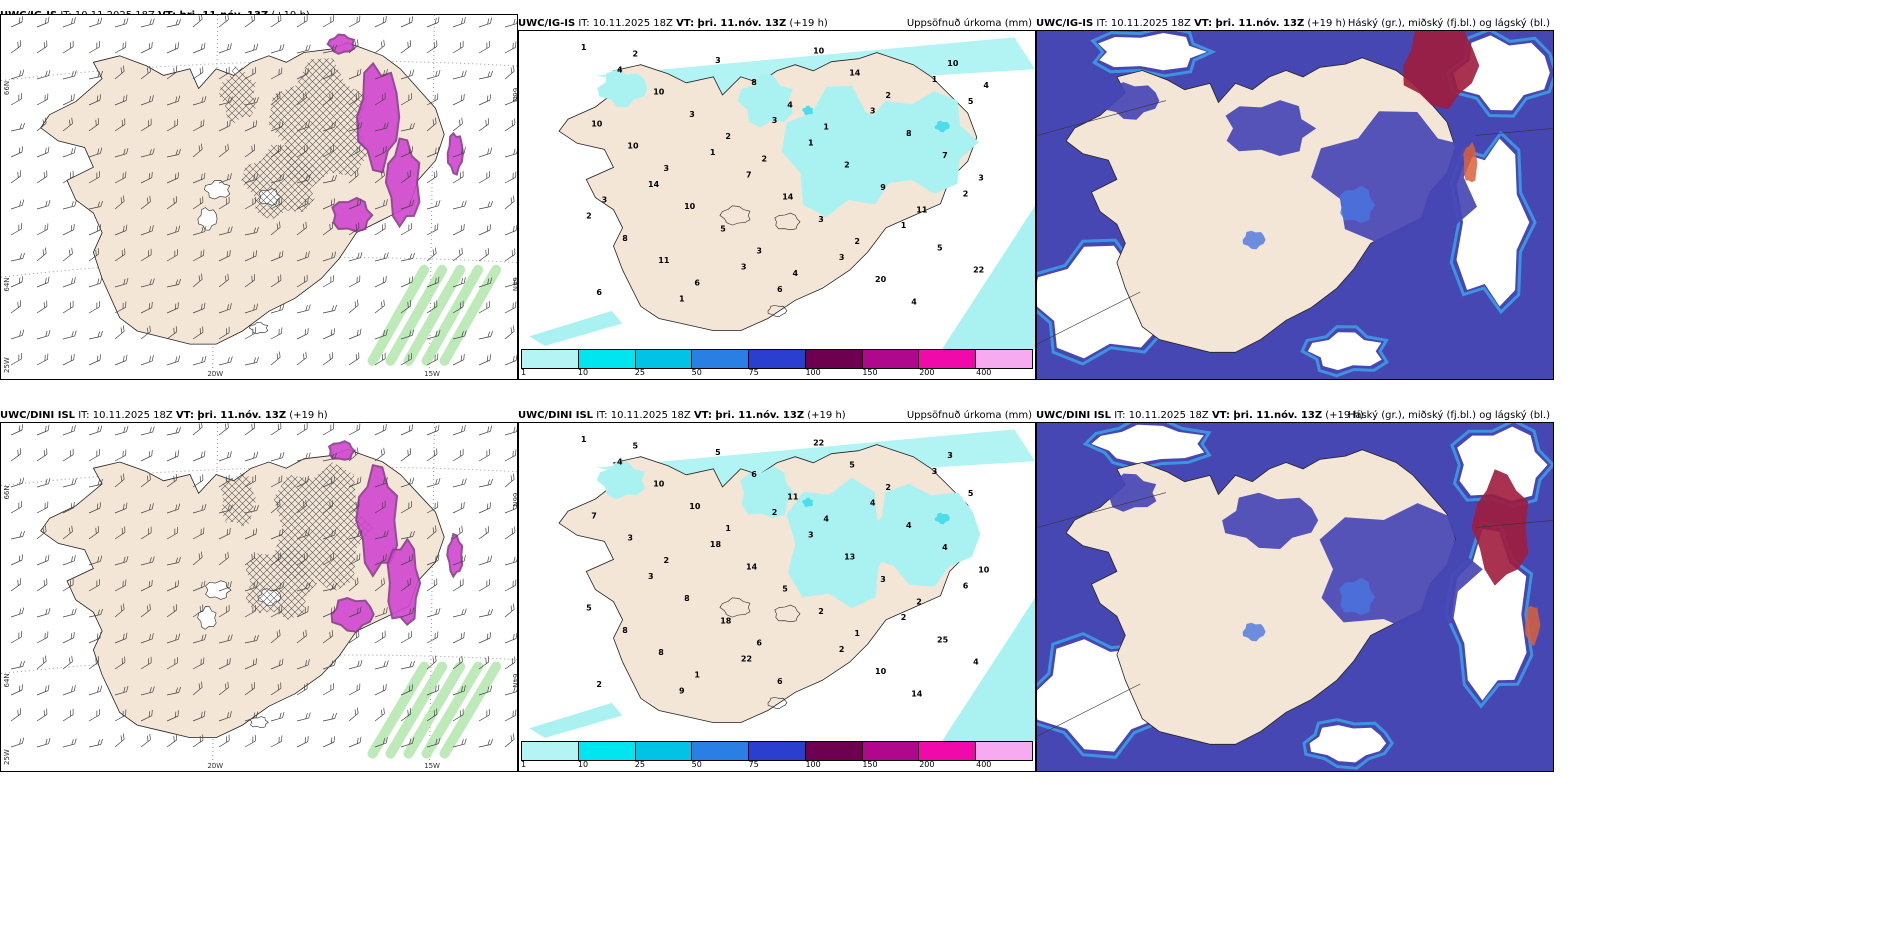 Image resolution: width=1900 pixels, height=950 pixels. What do you see at coordinates (7, 284) in the screenshot?
I see `axis-label: 64N` at bounding box center [7, 284].